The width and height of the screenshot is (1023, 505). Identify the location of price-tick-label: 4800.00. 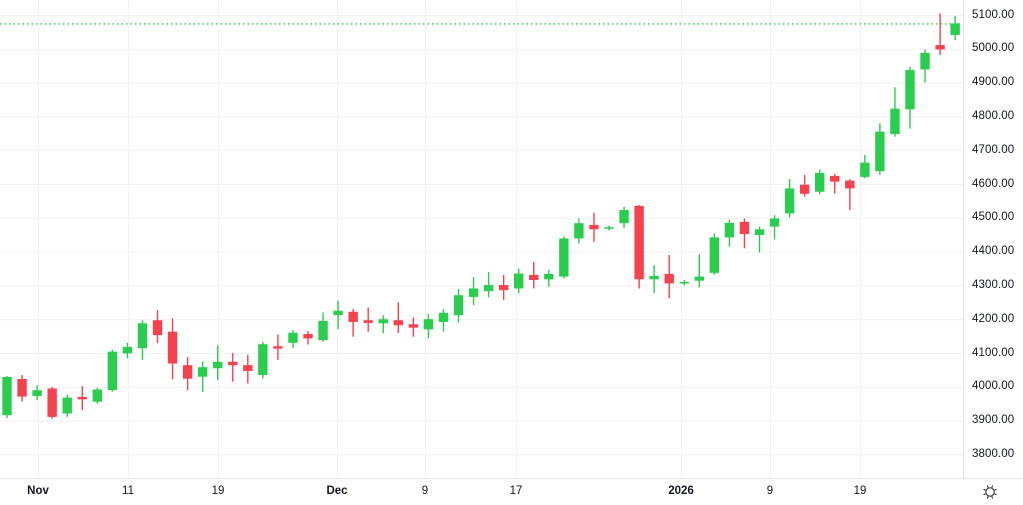
(993, 115).